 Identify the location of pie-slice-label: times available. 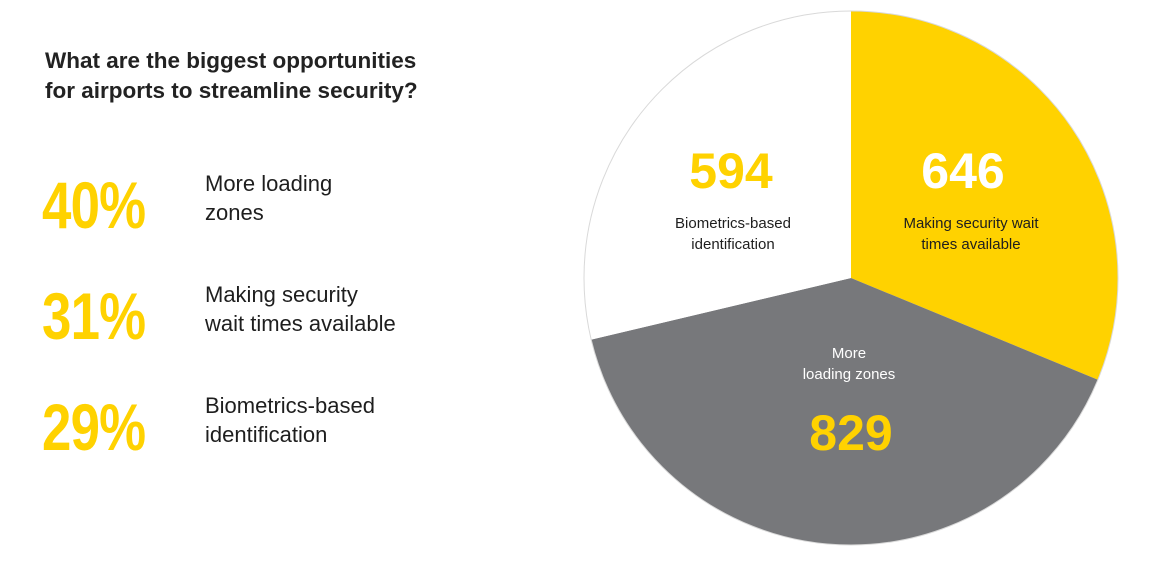
(970, 244).